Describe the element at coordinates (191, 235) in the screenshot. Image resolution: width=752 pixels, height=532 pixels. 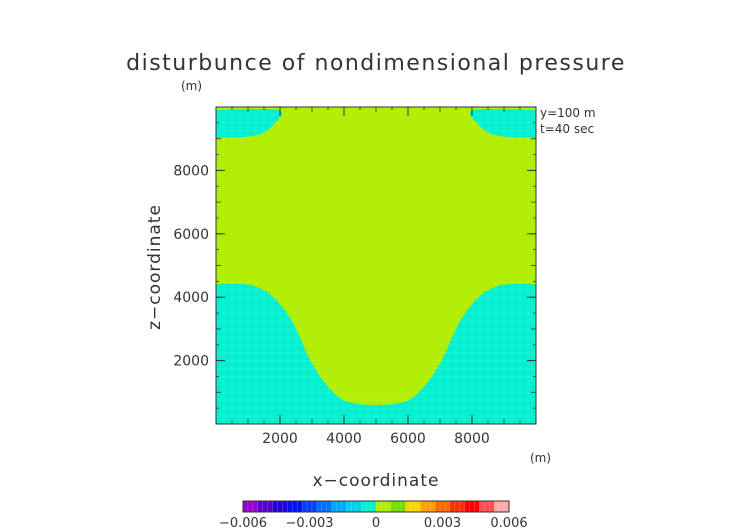
I see `y-tick-label: 6000` at that location.